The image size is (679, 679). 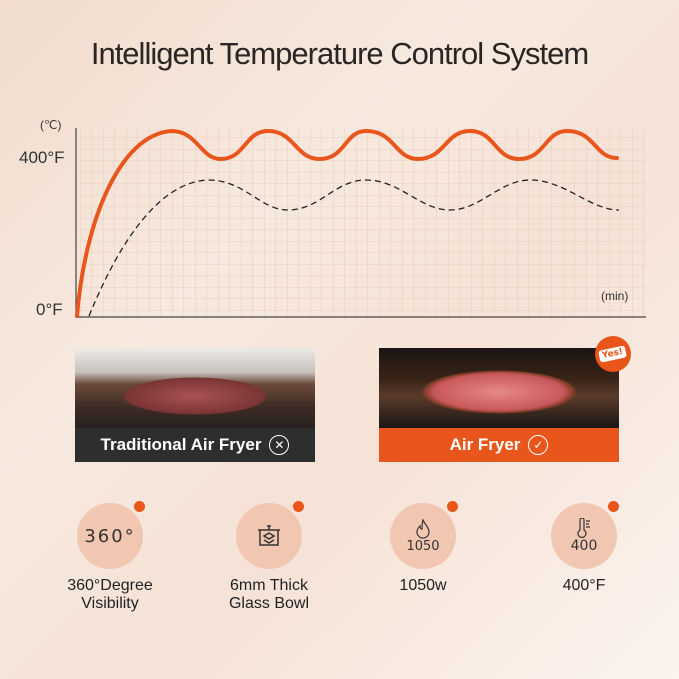 What do you see at coordinates (499, 388) in the screenshot?
I see `air-fryer-steak-image` at bounding box center [499, 388].